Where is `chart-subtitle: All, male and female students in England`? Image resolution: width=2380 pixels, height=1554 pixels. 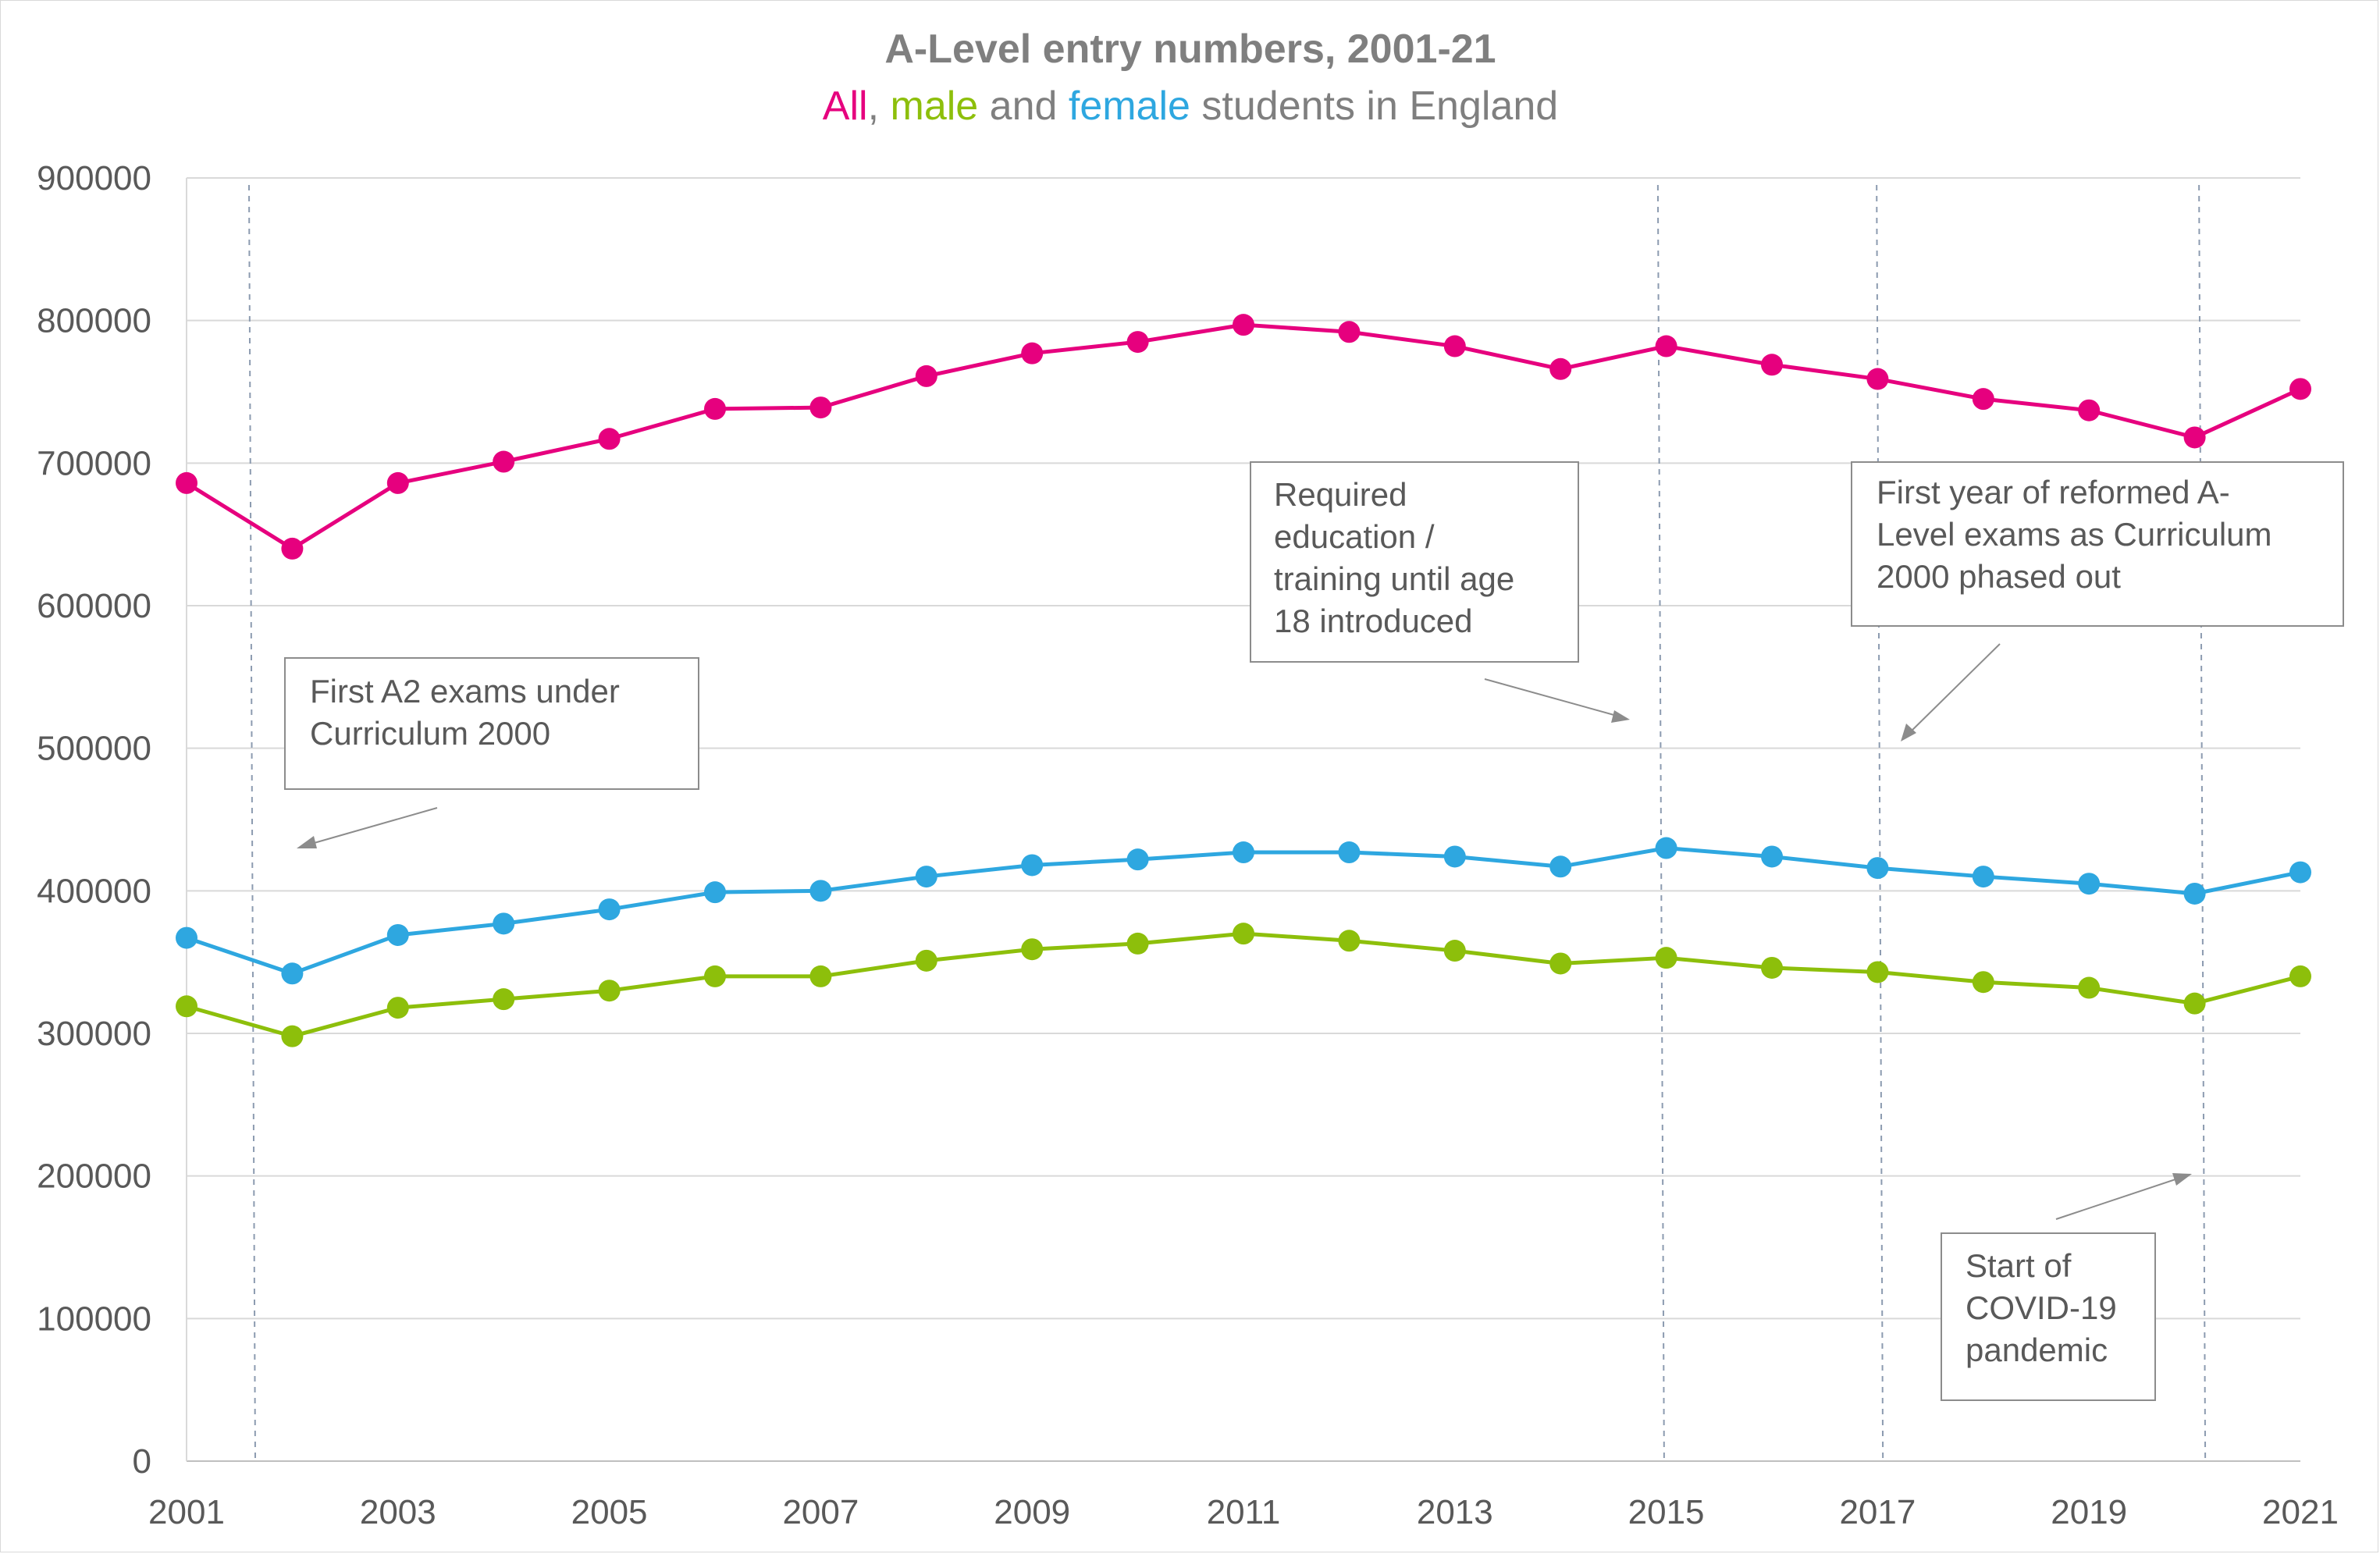 chart-subtitle: All, male and female students in England is located at coordinates (1190, 106).